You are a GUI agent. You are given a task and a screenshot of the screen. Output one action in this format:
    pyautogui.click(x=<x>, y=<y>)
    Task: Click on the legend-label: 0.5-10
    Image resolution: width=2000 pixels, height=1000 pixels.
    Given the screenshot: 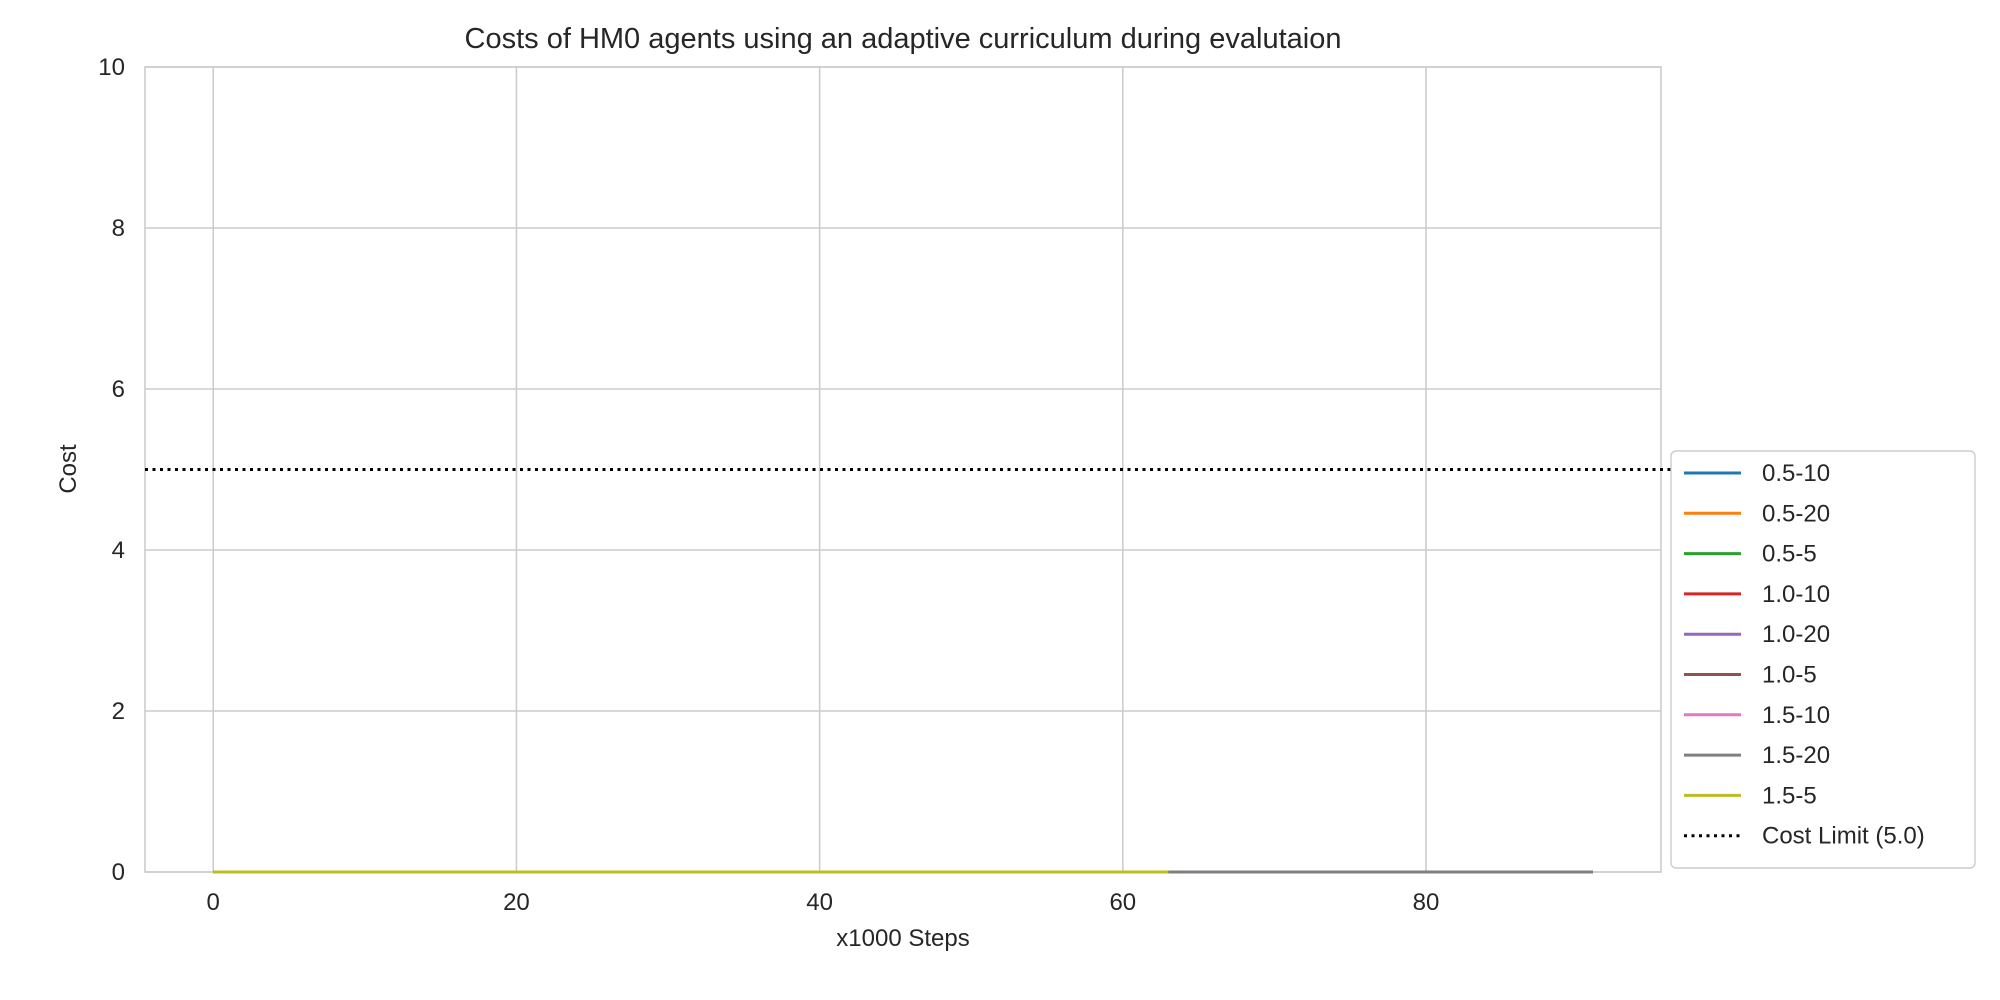 What is the action you would take?
    pyautogui.click(x=1796, y=473)
    